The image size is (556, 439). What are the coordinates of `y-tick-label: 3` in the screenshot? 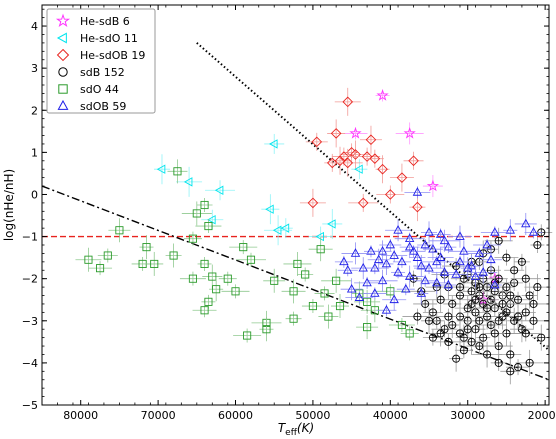 It's located at (34, 68).